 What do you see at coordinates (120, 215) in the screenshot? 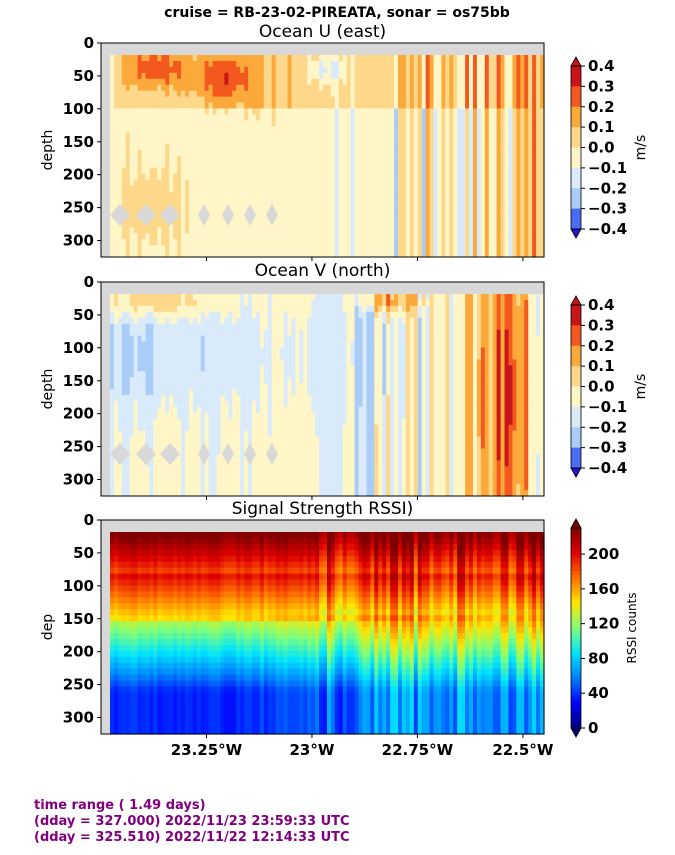
I see `missing-data-gap` at bounding box center [120, 215].